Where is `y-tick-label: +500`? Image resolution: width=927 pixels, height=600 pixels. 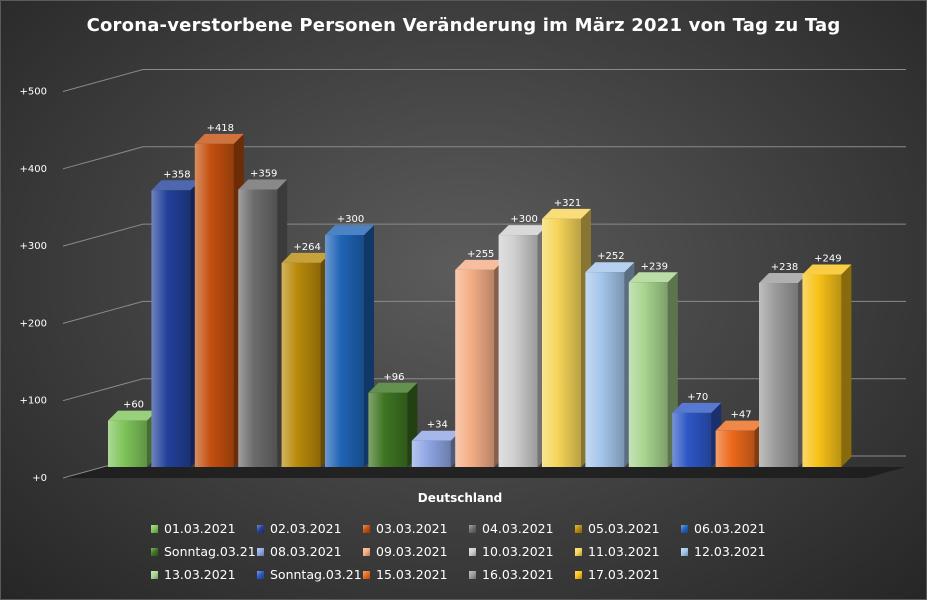 y-tick-label: +500 is located at coordinates (33, 92).